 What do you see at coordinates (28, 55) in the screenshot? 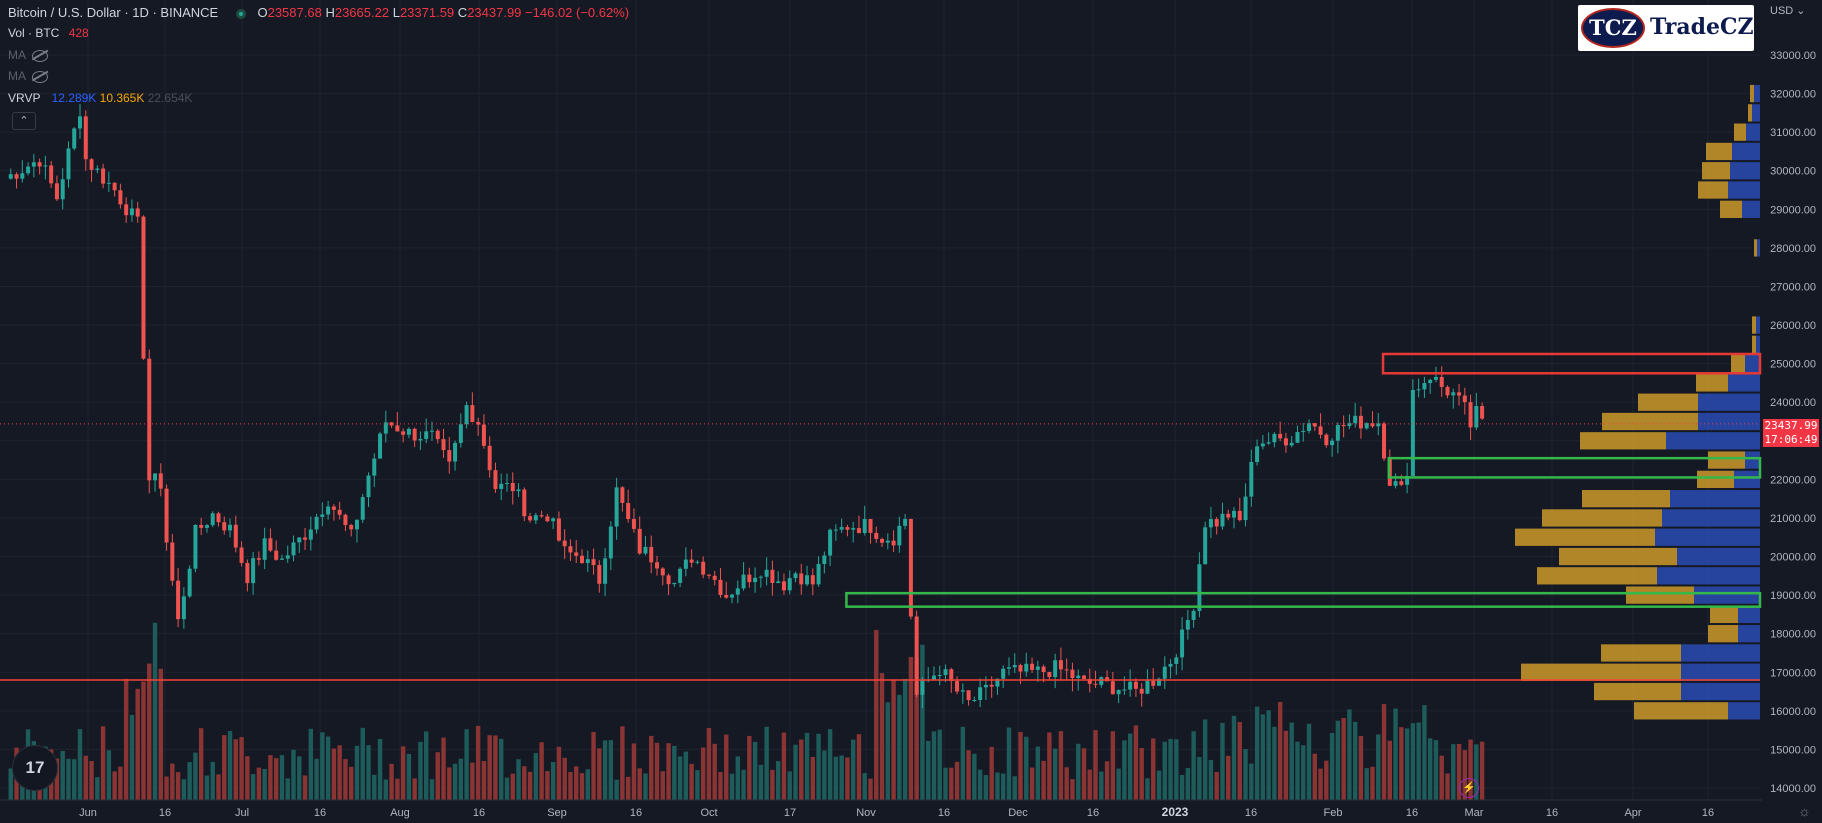
I see `ma1-legend: MA` at bounding box center [28, 55].